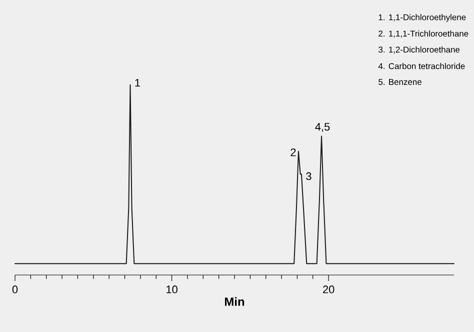  I want to click on x-axis-title: Min, so click(234, 301).